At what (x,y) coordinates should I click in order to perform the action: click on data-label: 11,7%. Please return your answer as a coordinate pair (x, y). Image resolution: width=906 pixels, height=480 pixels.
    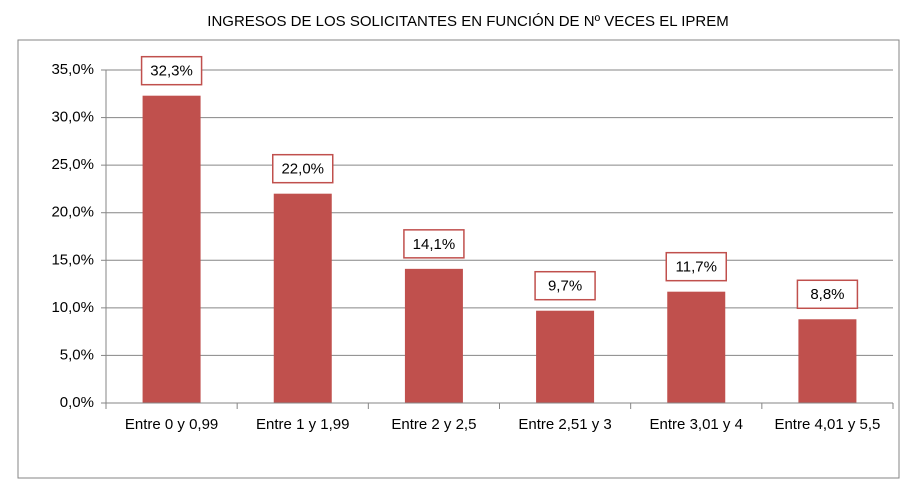
    Looking at the image, I should click on (696, 267).